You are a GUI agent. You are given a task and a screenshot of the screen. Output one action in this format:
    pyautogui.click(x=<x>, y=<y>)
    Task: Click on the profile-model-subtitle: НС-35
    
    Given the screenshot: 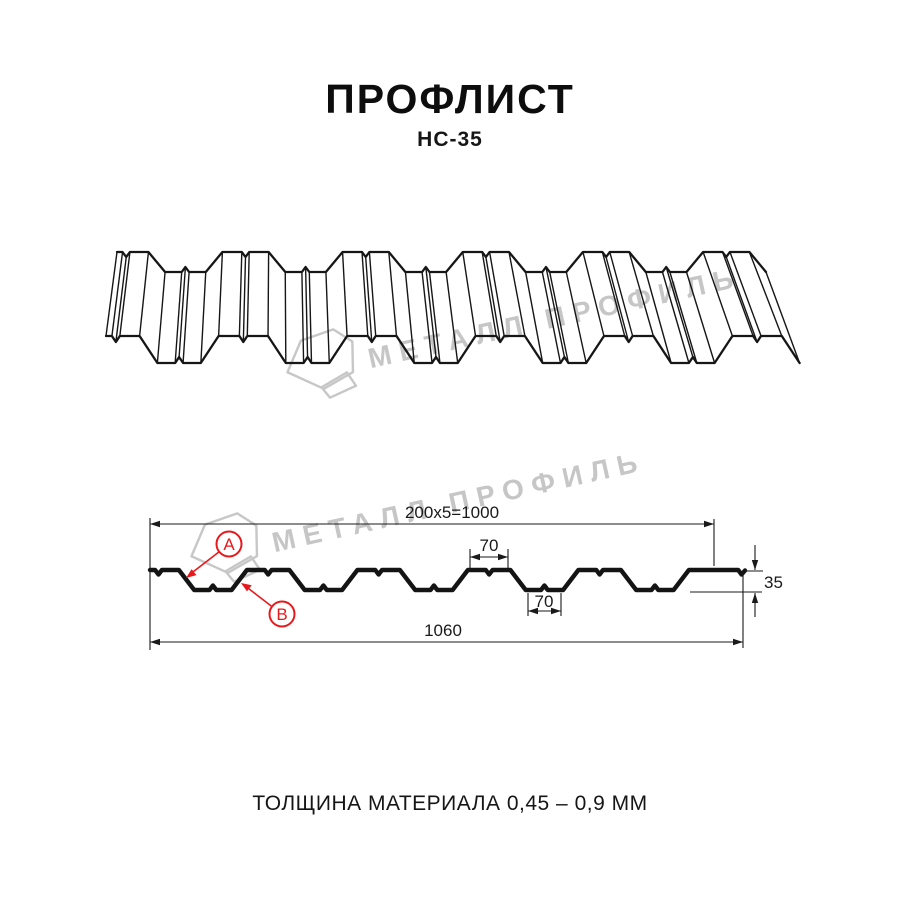 What is the action you would take?
    pyautogui.click(x=450, y=139)
    